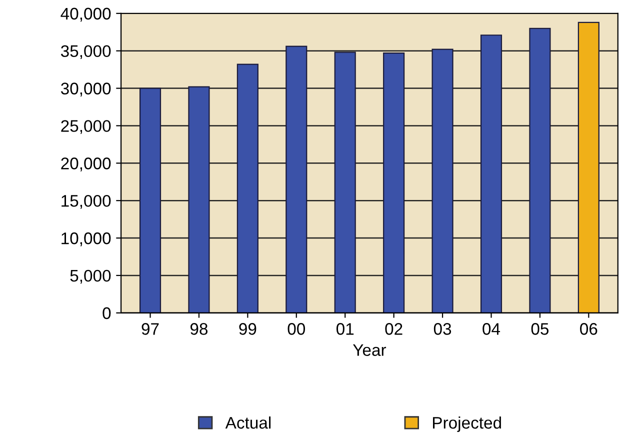  Describe the element at coordinates (589, 329) in the screenshot. I see `x-tick-label: 06` at that location.